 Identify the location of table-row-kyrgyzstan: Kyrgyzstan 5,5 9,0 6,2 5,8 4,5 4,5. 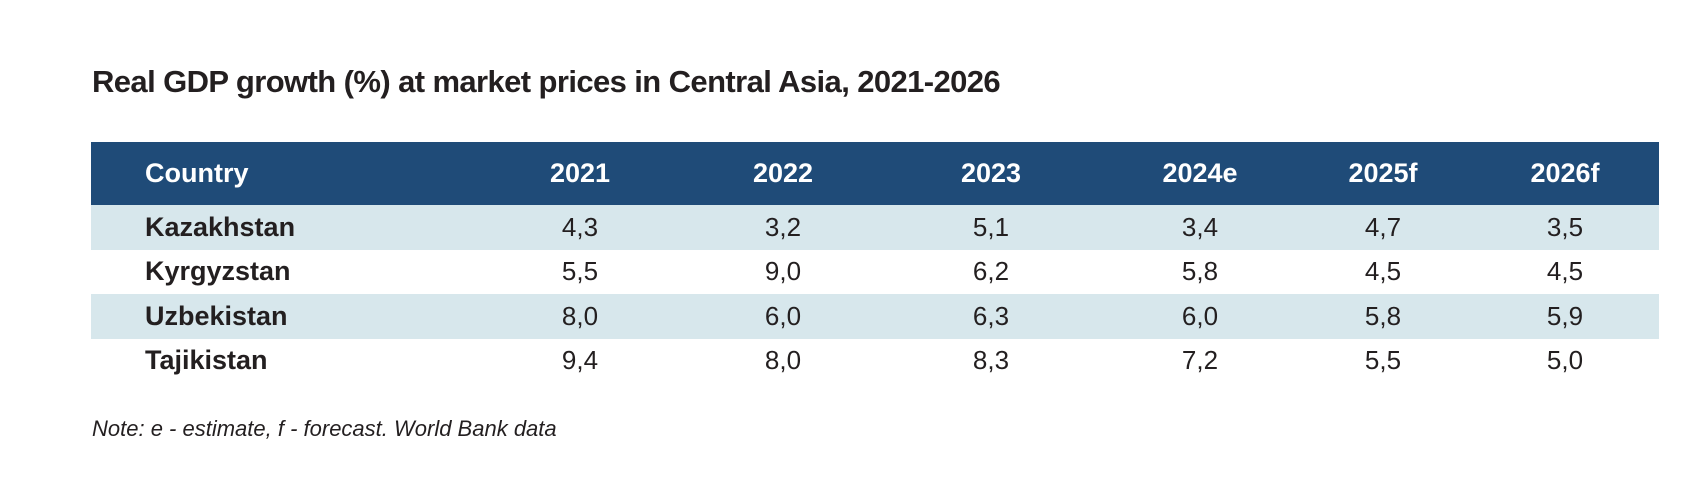
(875, 272).